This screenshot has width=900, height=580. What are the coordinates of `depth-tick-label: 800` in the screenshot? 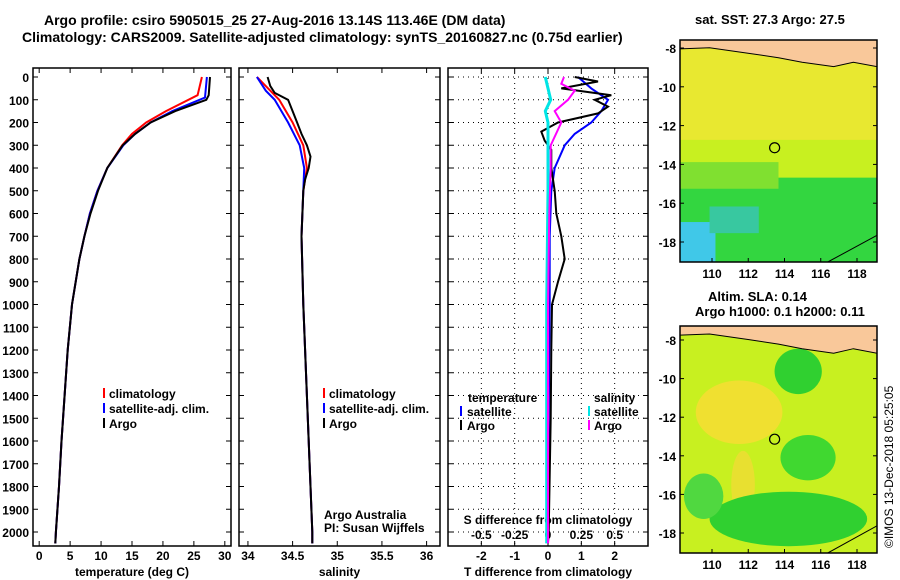 It's located at (19, 260).